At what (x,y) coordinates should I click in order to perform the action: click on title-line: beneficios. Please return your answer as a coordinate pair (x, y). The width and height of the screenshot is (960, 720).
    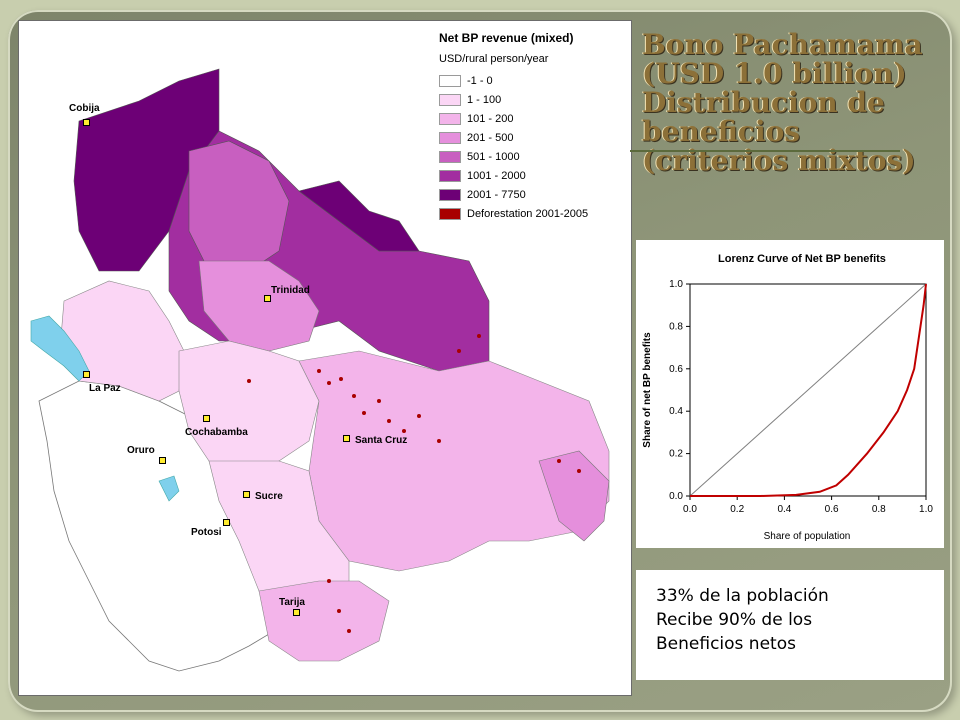
    Looking at the image, I should click on (721, 131).